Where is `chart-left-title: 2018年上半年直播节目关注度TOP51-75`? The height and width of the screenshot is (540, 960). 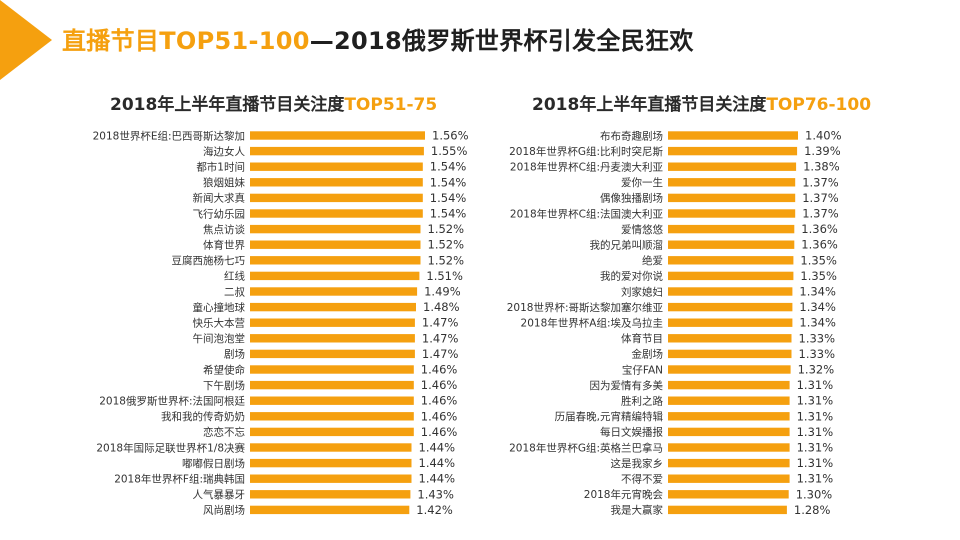
chart-left-title: 2018年上半年直播节目关注度TOP51-75 is located at coordinates (273, 102).